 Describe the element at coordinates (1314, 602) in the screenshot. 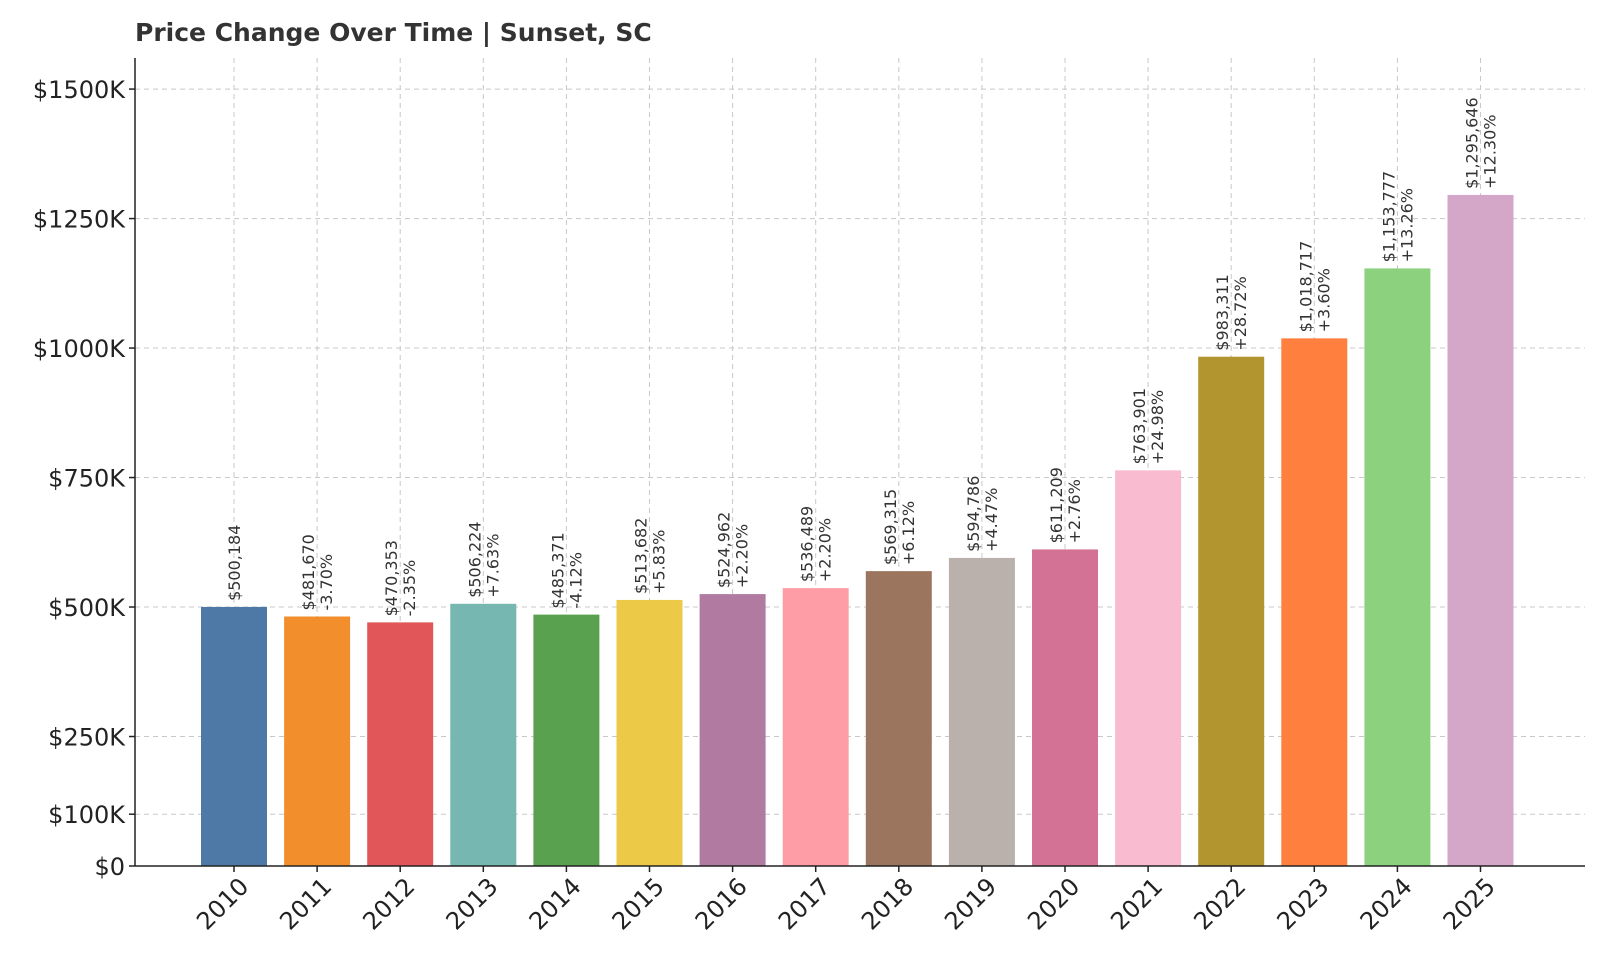

I see `bar-2023` at that location.